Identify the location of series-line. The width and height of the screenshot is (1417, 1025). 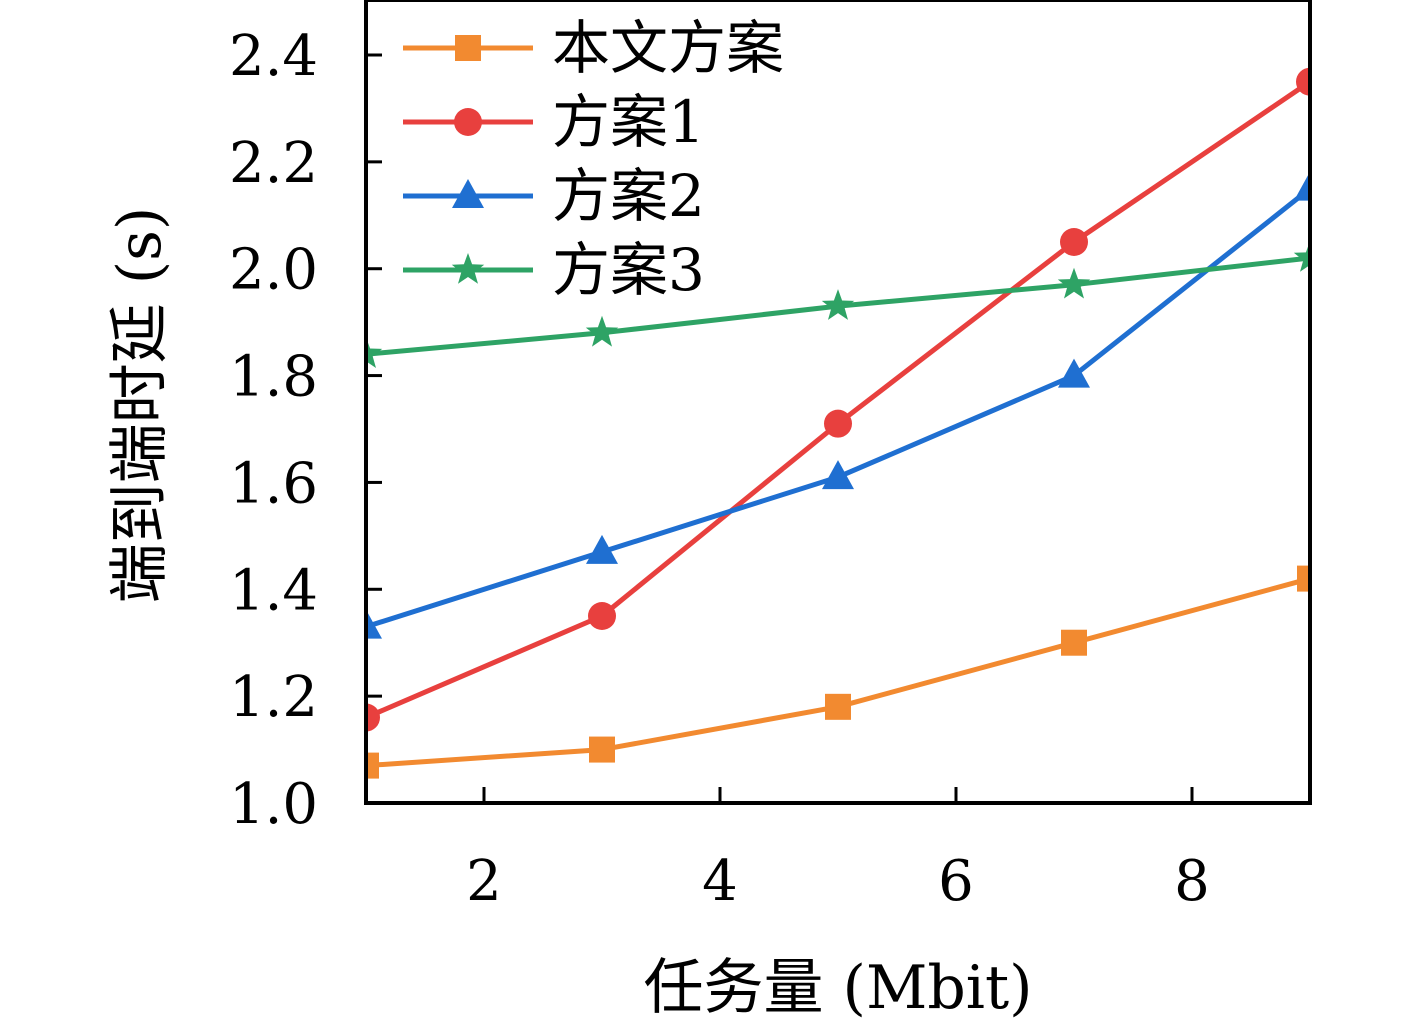
(838, 672).